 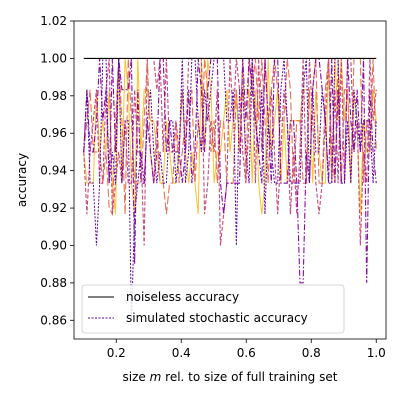 I want to click on x-tick-label: 0.4, so click(x=181, y=353).